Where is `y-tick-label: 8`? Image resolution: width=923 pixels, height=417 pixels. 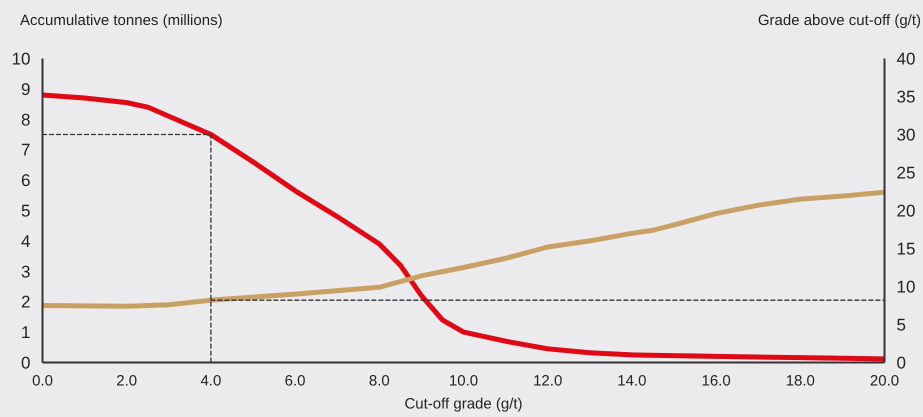
y-tick-label: 8 is located at coordinates (26, 120).